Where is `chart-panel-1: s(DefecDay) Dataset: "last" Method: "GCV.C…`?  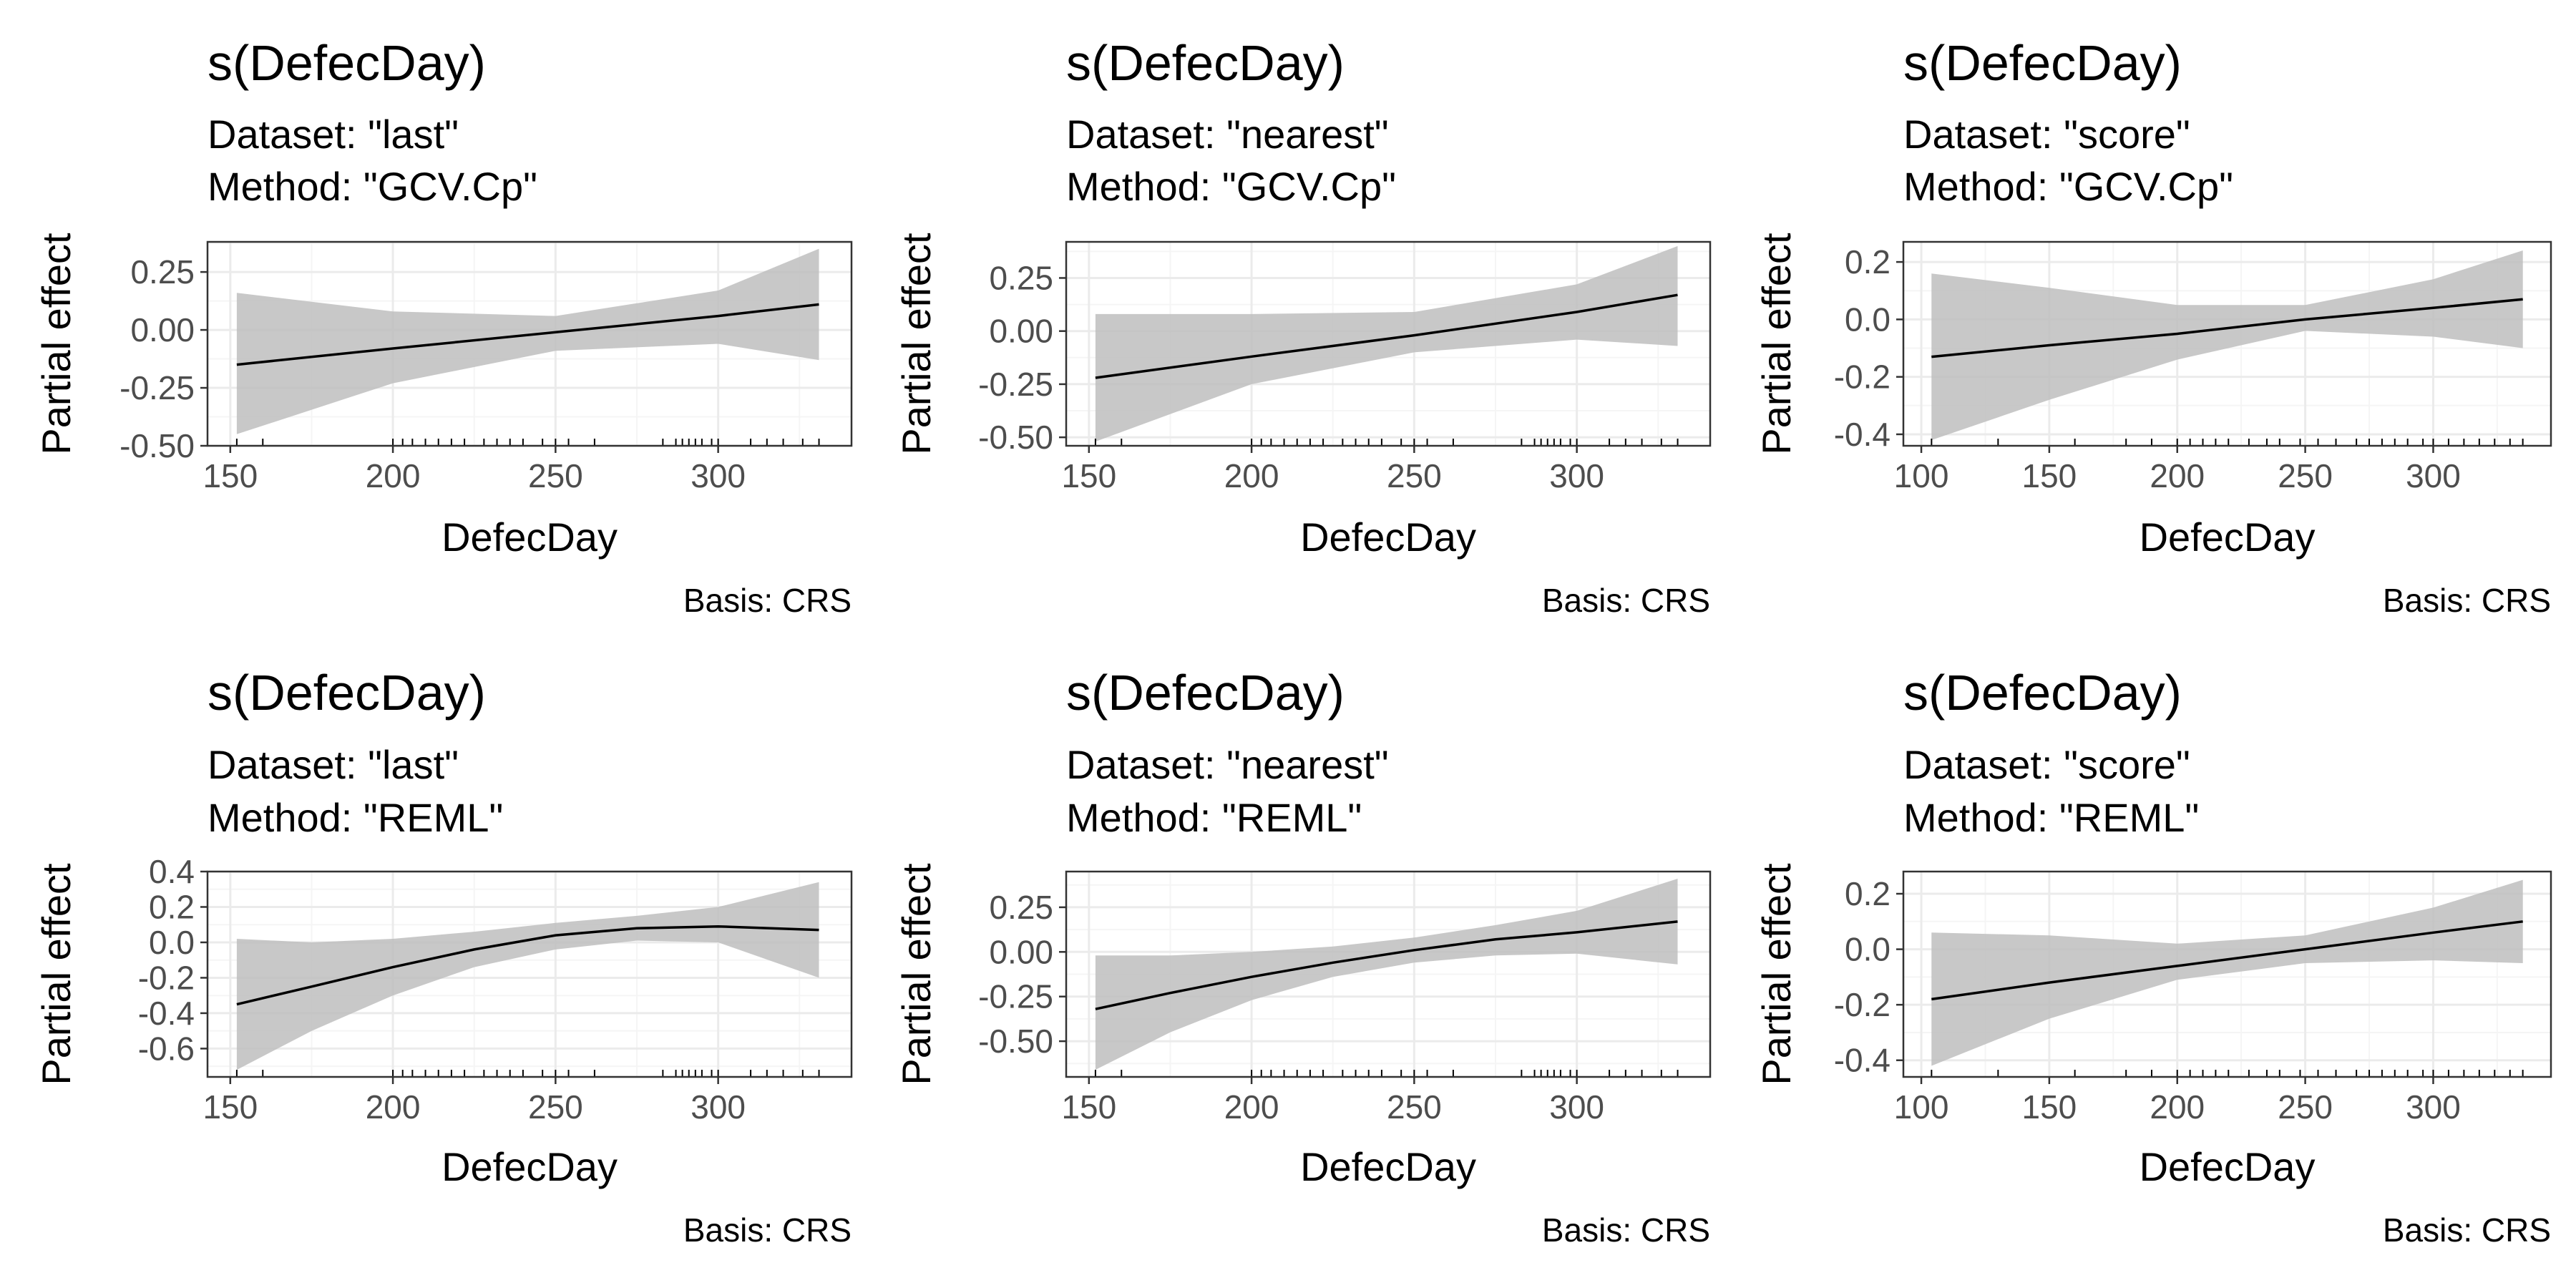 chart-panel-1: s(DefecDay) Dataset: "last" Method: "GCV.C… is located at coordinates (443, 327).